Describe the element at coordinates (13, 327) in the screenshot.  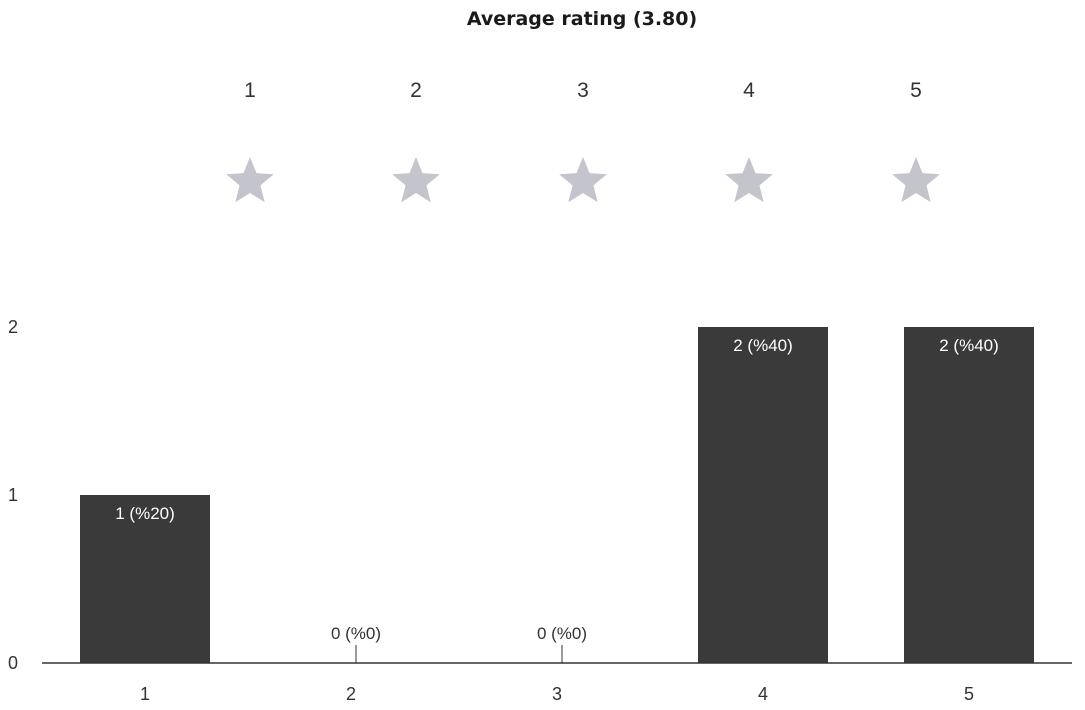
I see `y-tick-label: 2` at that location.